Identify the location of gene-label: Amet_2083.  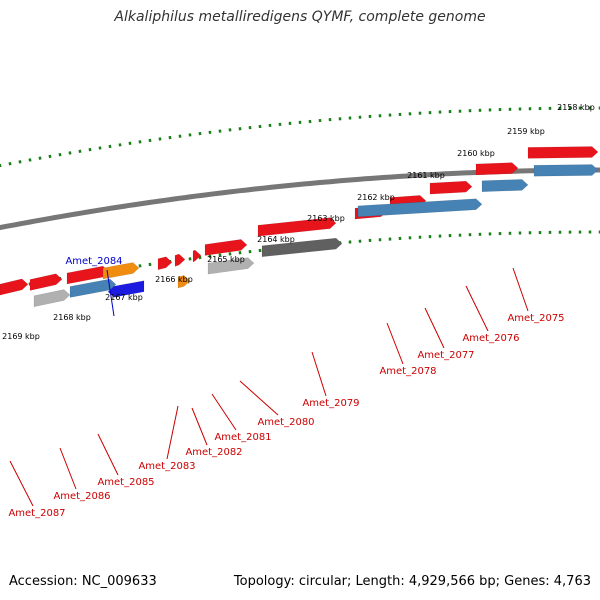
(166, 466).